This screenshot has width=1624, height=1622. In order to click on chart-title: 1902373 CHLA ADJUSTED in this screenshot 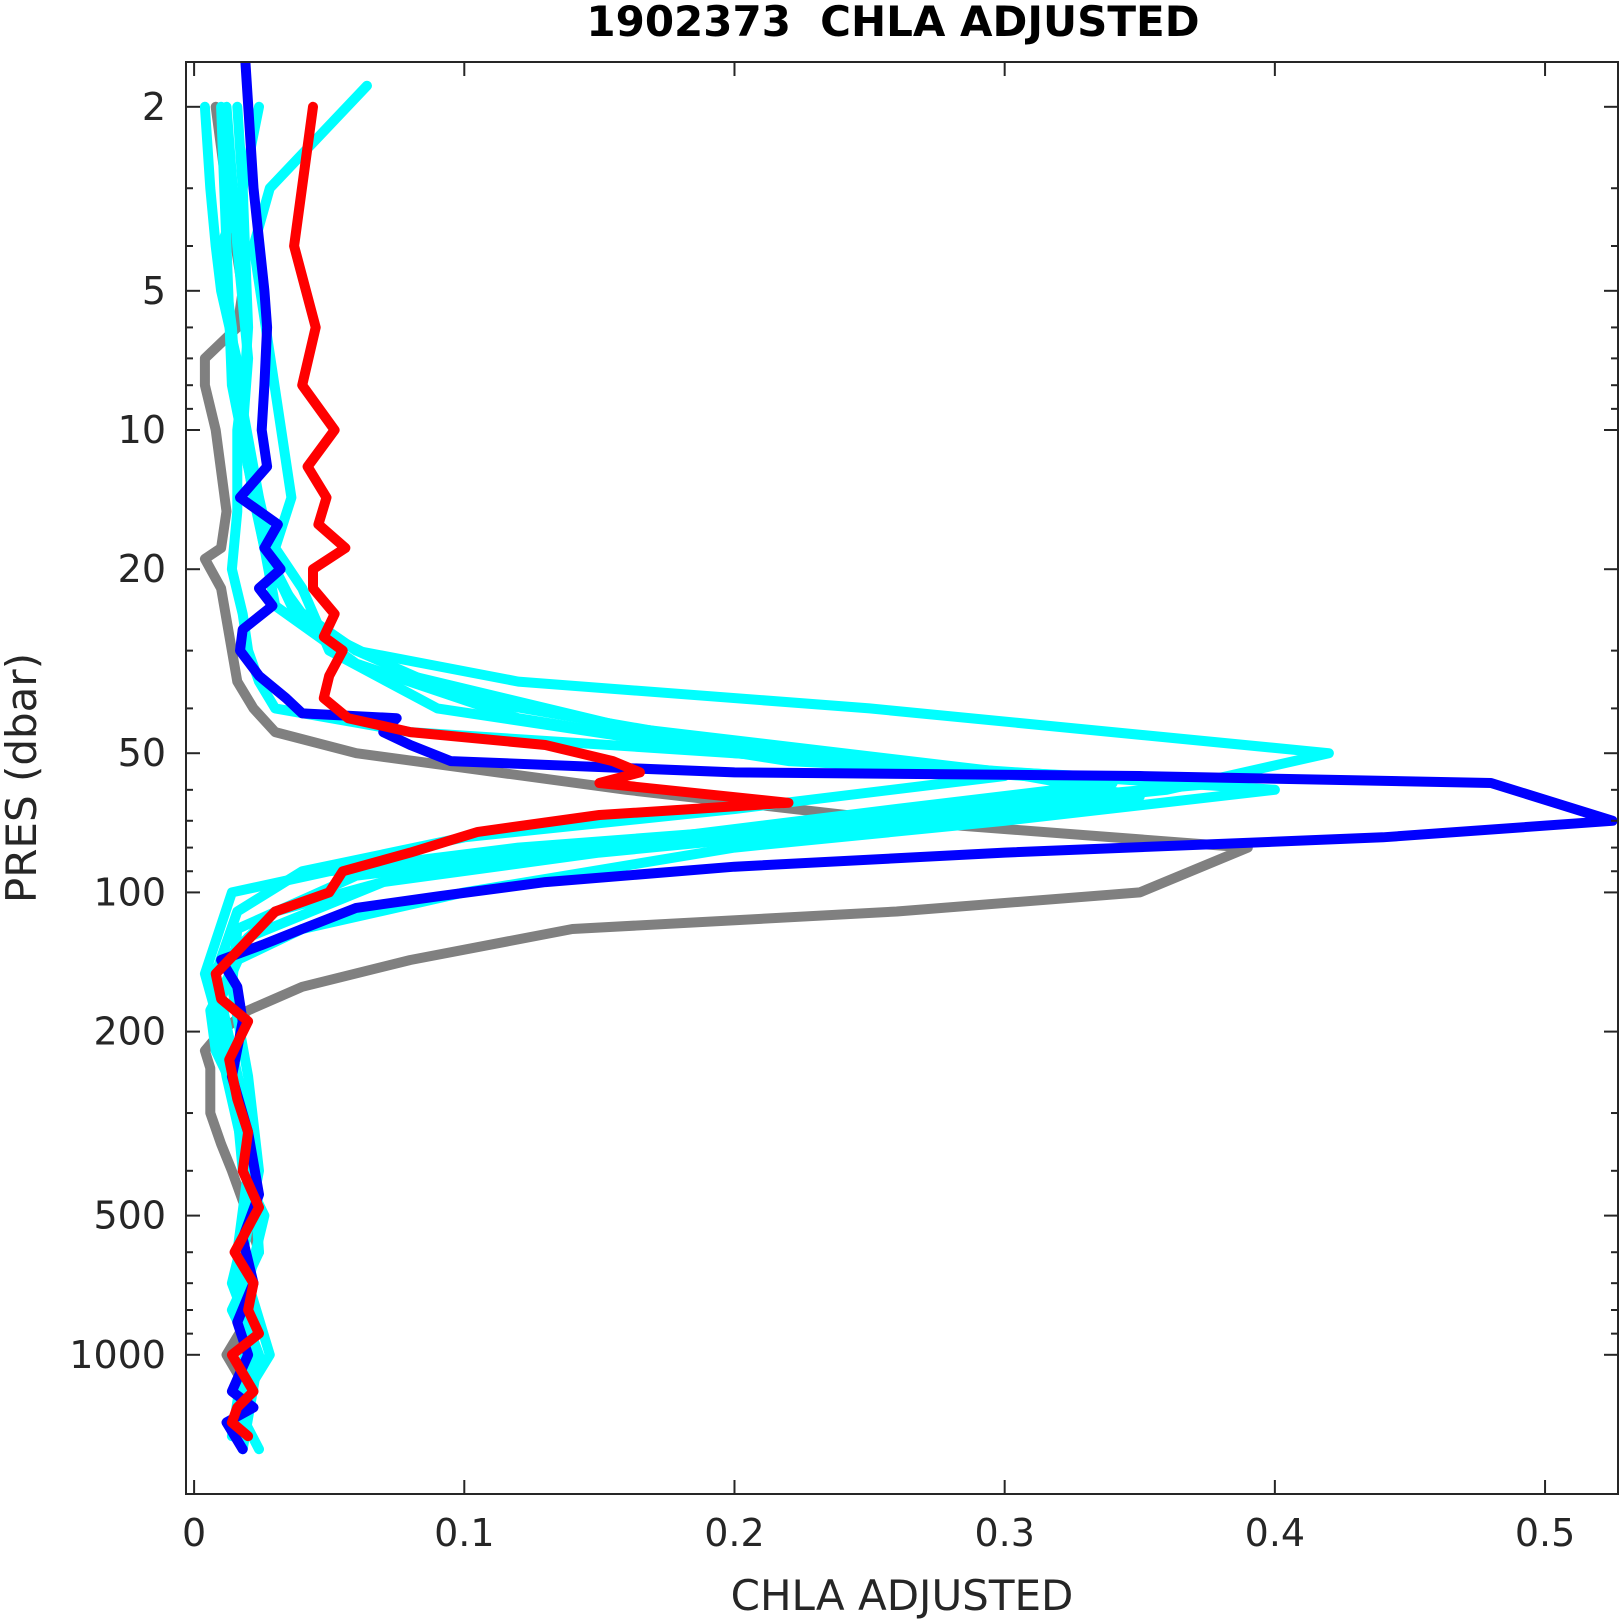, I will do `click(892, 23)`.